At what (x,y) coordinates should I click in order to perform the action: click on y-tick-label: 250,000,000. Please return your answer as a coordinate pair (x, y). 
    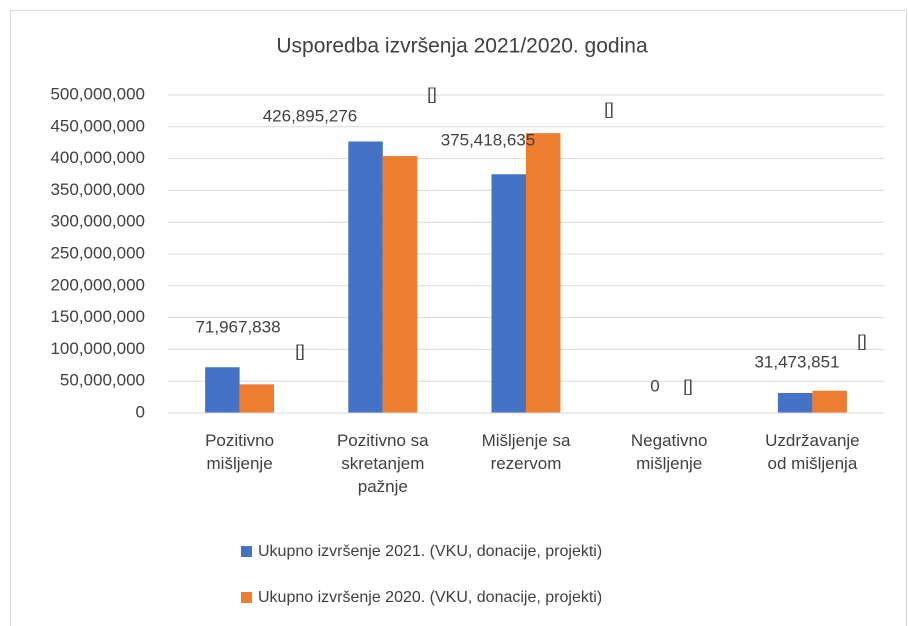
    Looking at the image, I should click on (97, 252).